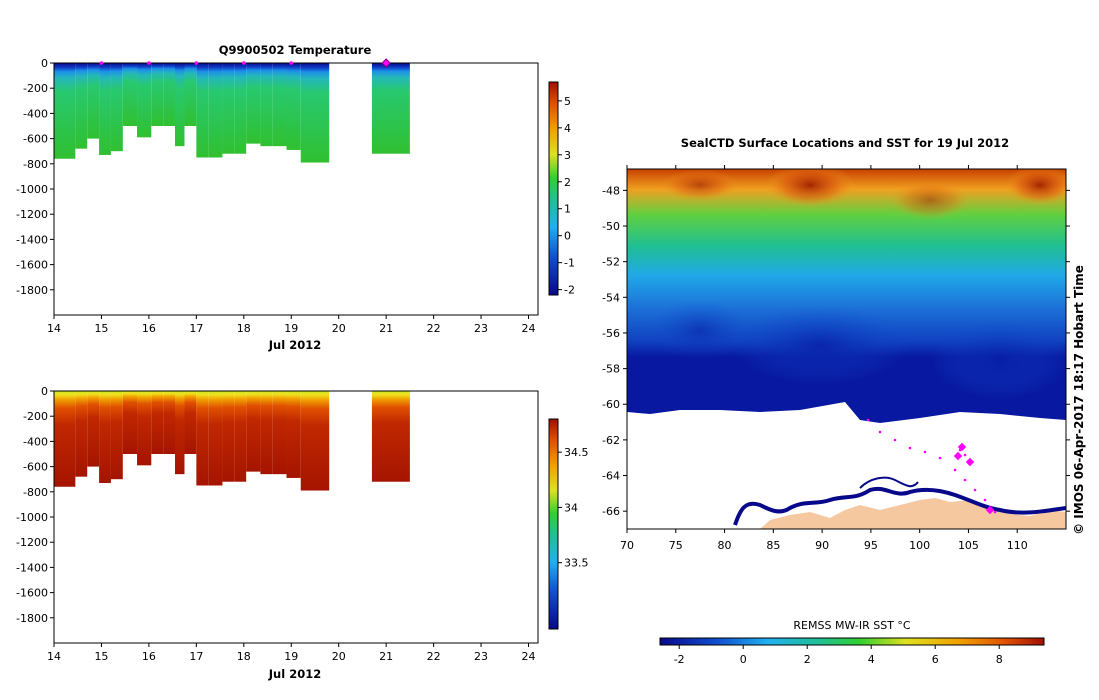  Describe the element at coordinates (838, 655) in the screenshot. I see `sst-colorbar-ticks: -2 0 2 4 6 8` at that location.